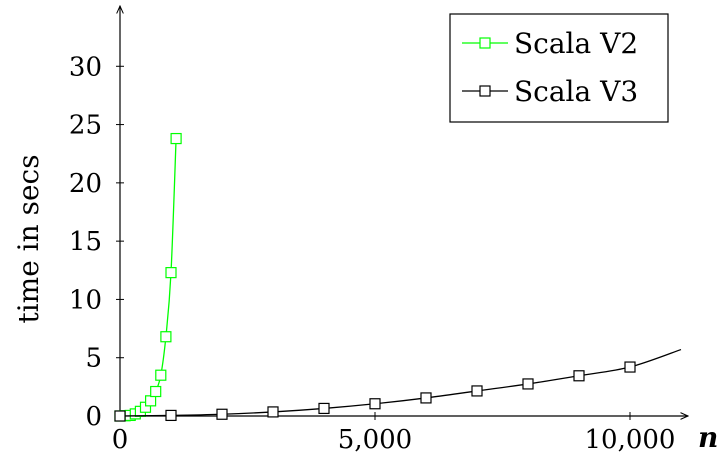 The width and height of the screenshot is (718, 463). Describe the element at coordinates (120, 440) in the screenshot. I see `x-tick-label: 0` at that location.